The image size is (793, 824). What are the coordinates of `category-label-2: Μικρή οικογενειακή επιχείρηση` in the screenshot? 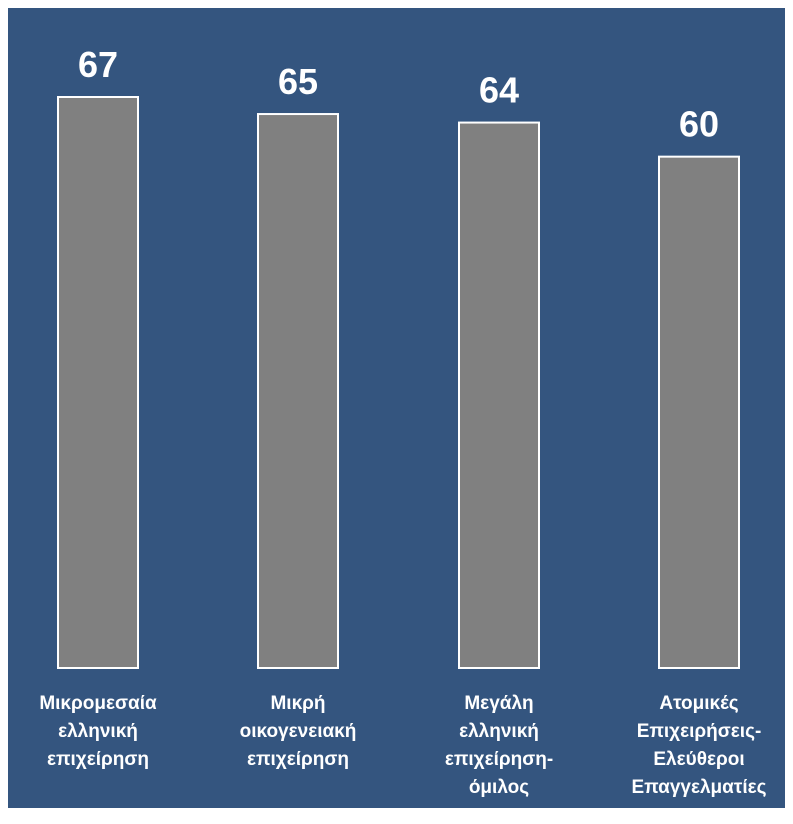 It's located at (298, 731).